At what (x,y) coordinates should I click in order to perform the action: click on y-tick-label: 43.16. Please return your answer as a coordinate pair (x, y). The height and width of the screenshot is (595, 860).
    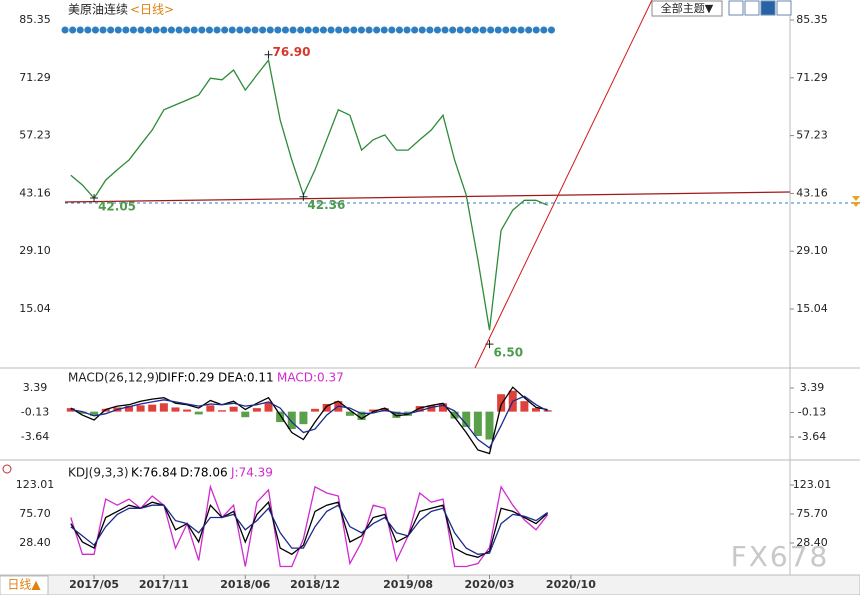
    Looking at the image, I should click on (35, 192).